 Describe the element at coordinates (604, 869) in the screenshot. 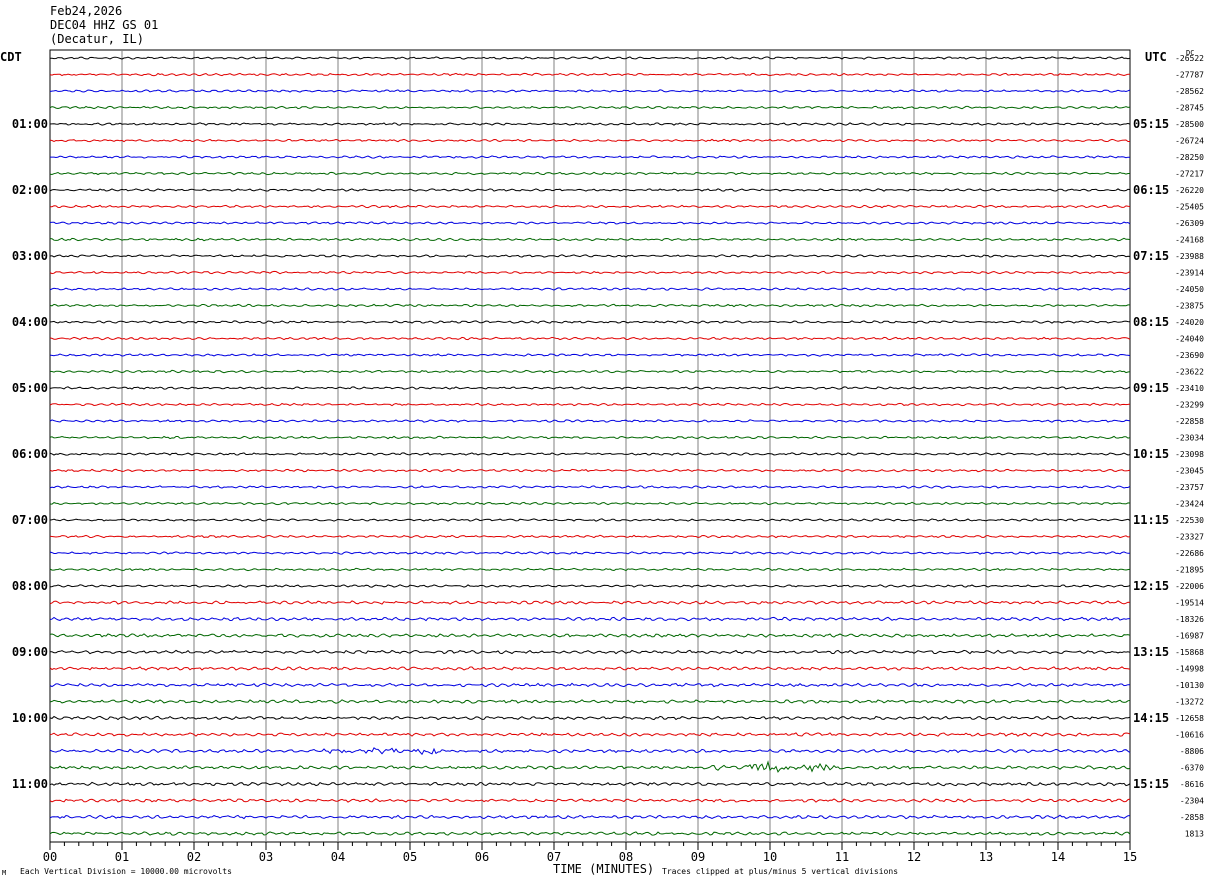

I see `x-axis-label: TIME (MINUTES)` at that location.